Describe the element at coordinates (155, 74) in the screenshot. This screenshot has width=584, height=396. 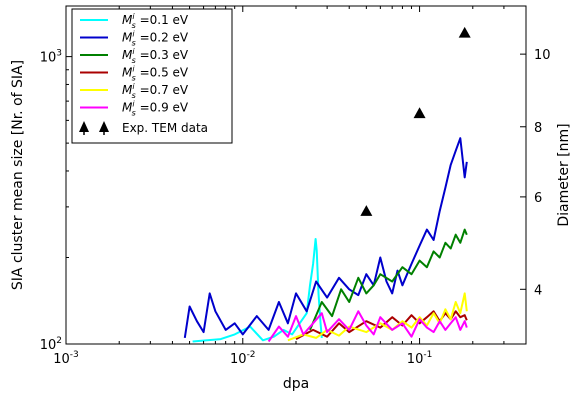
I see `legend-label-3: Mi s =0.5 eV` at that location.